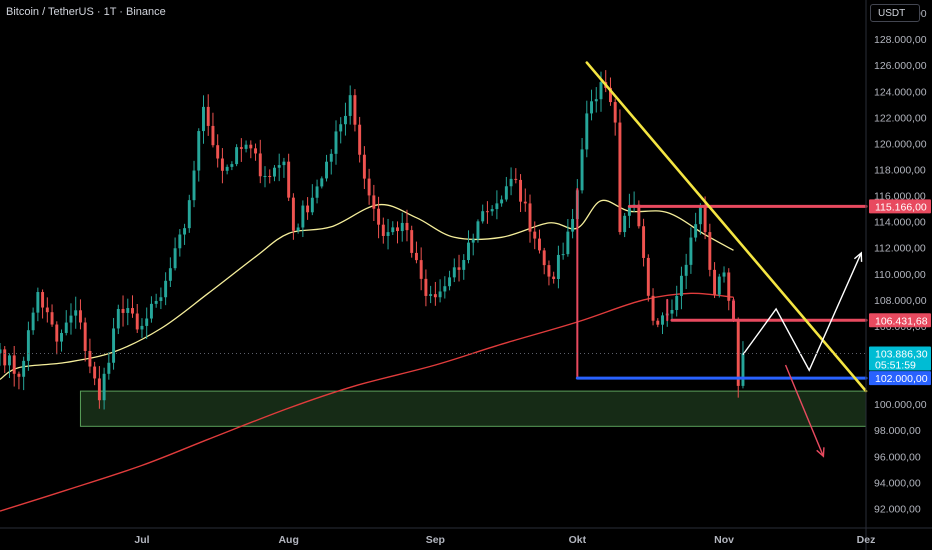 The height and width of the screenshot is (550, 932). What do you see at coordinates (804, 410) in the screenshot?
I see `bearish-projection` at bounding box center [804, 410].